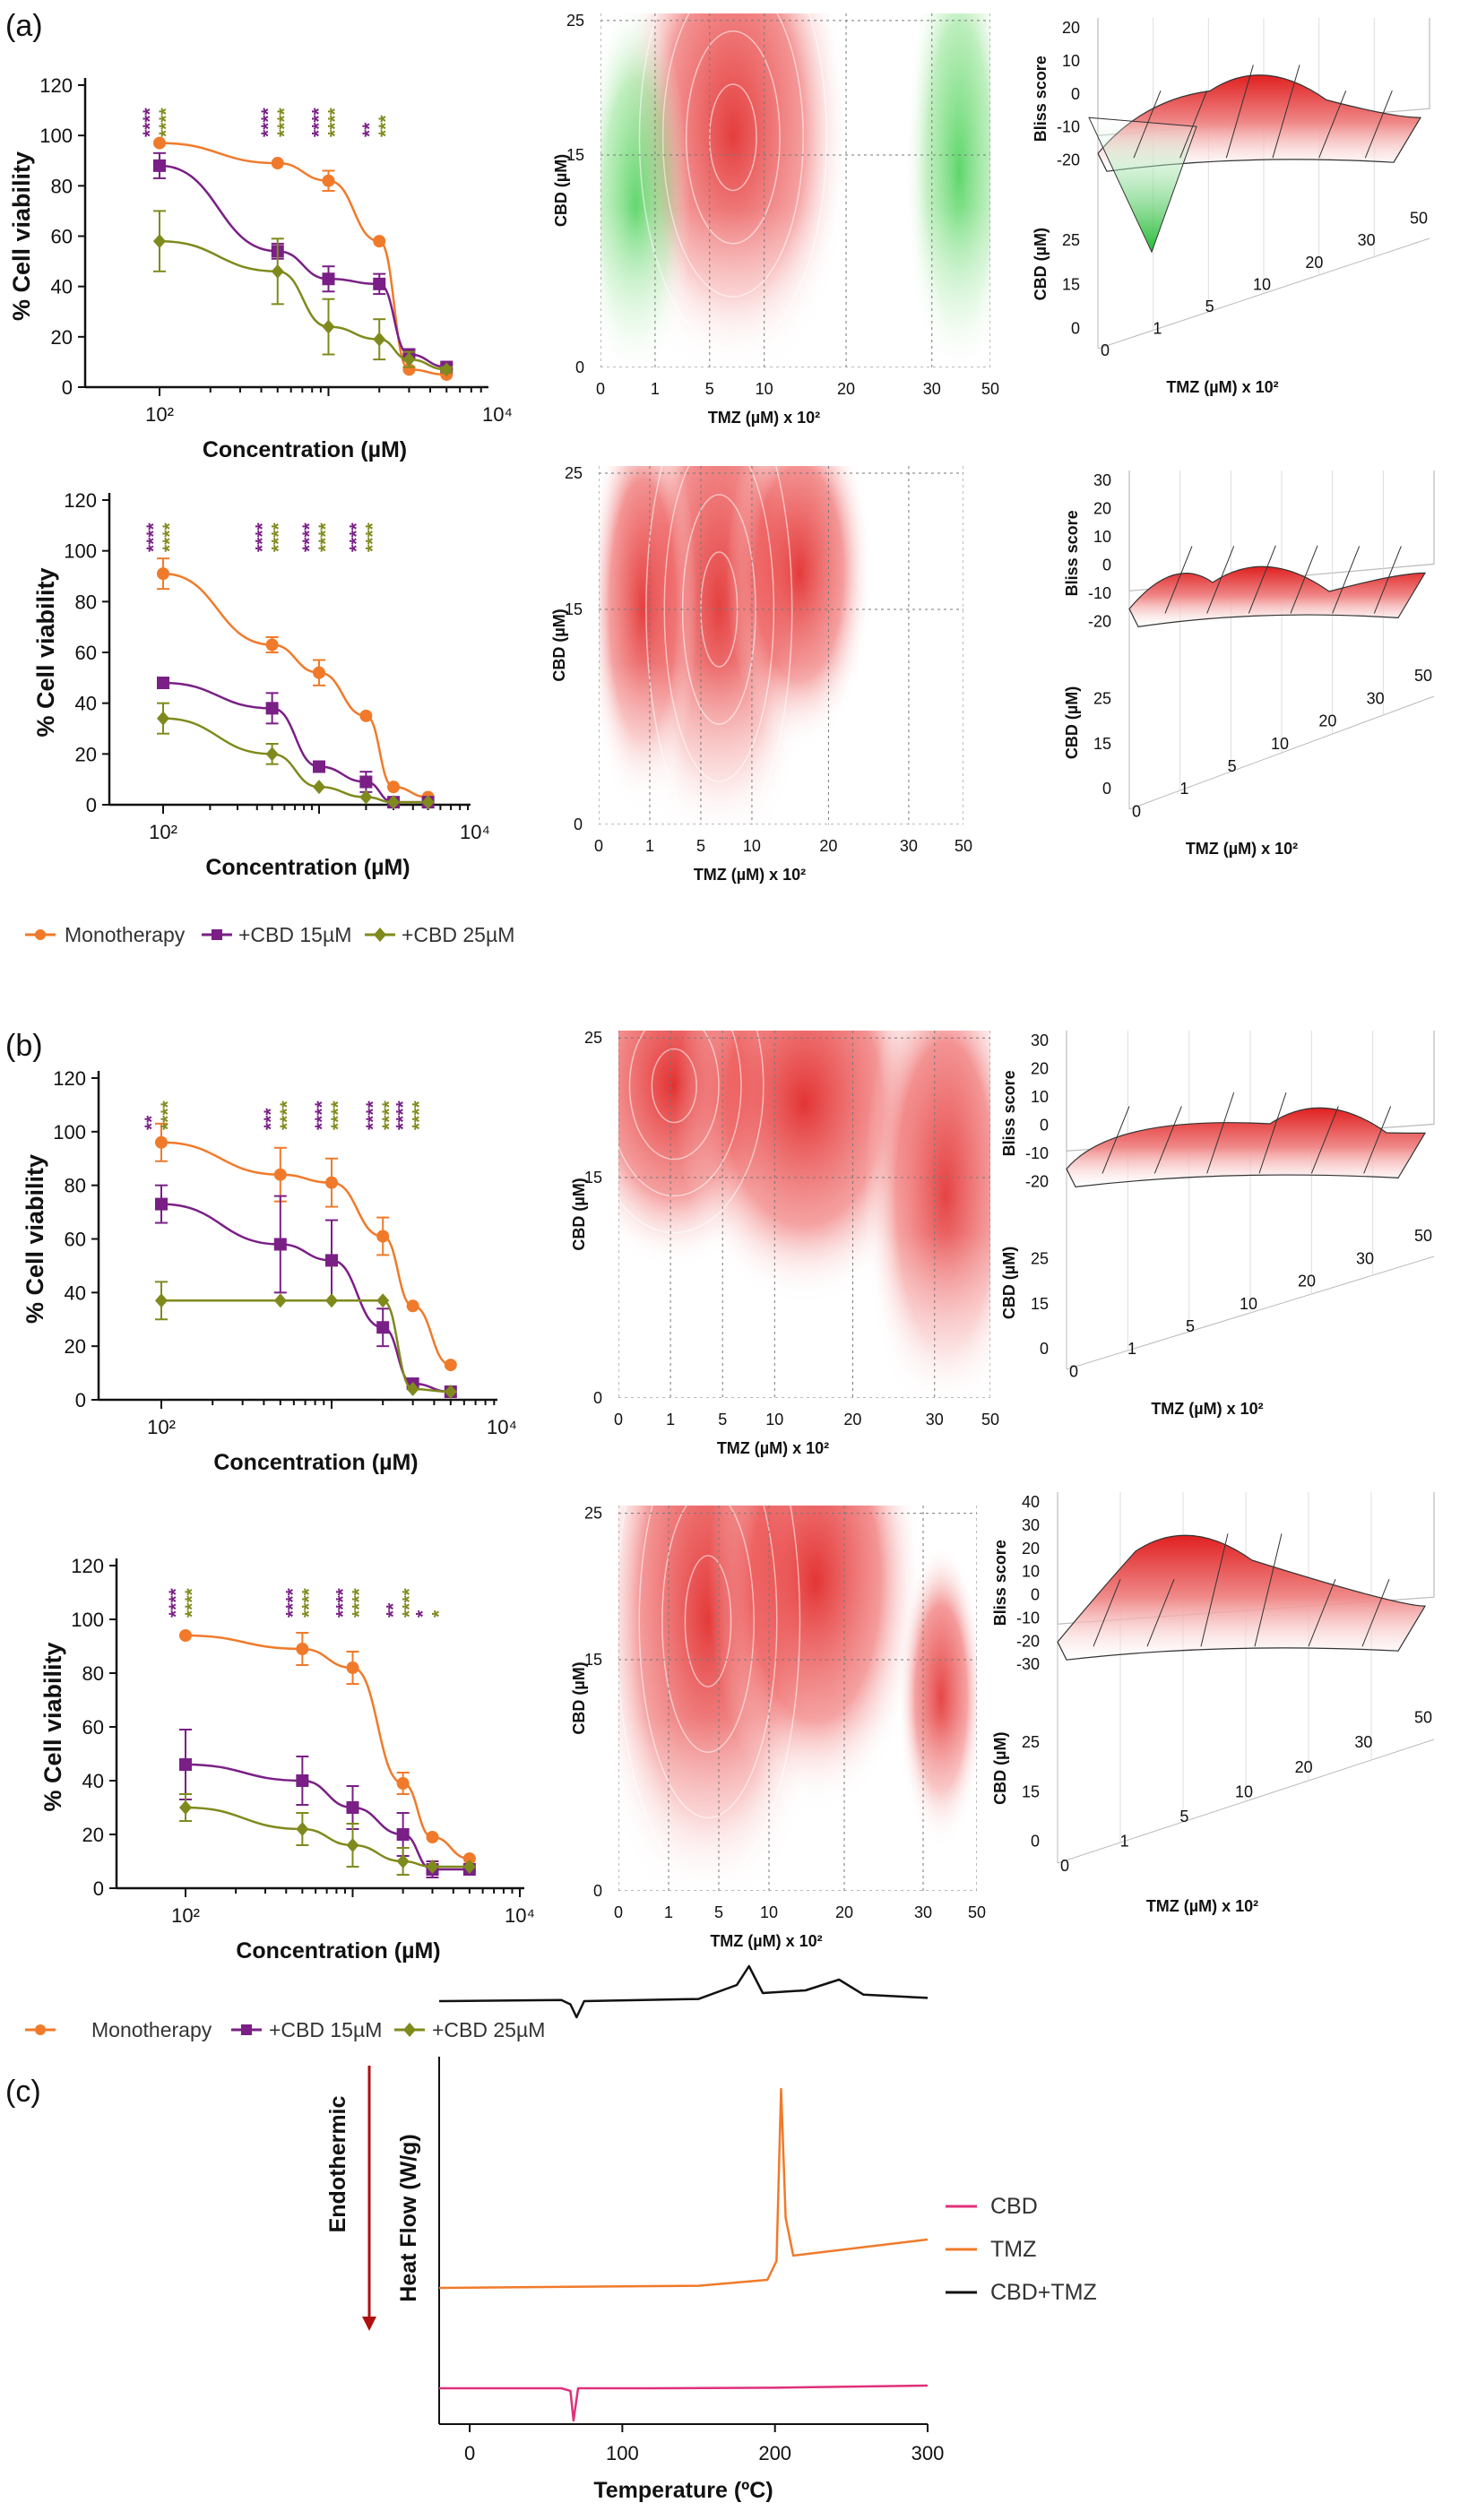 The width and height of the screenshot is (1460, 2520). What do you see at coordinates (1207, 1409) in the screenshot?
I see `tmz-axis-title: TMZ (µM) x 10²` at bounding box center [1207, 1409].